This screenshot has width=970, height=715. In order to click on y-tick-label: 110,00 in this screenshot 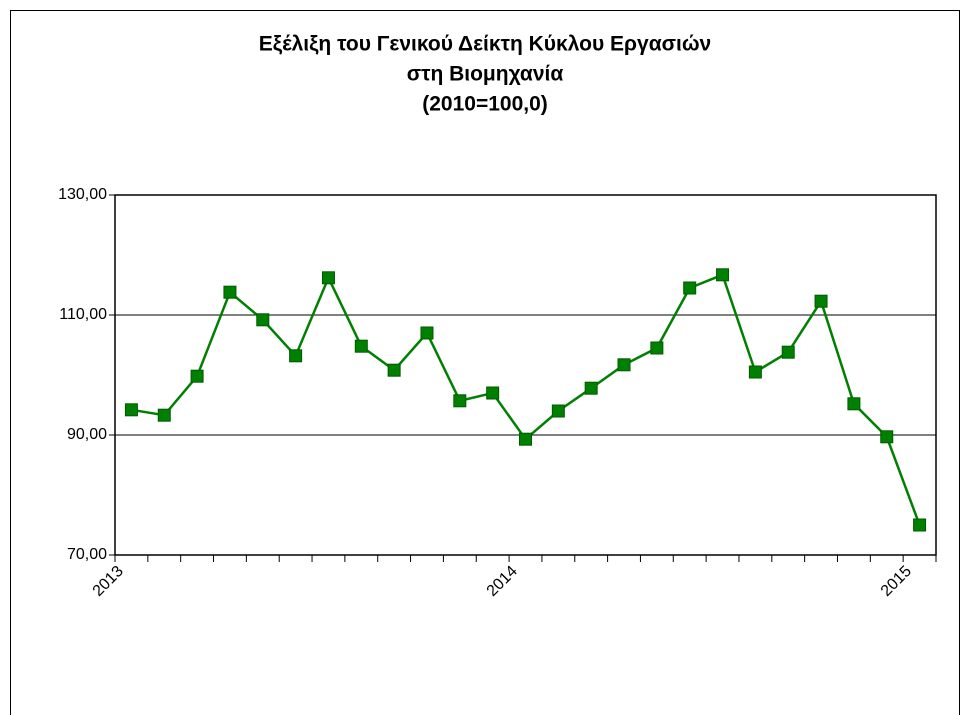, I will do `click(83, 314)`.